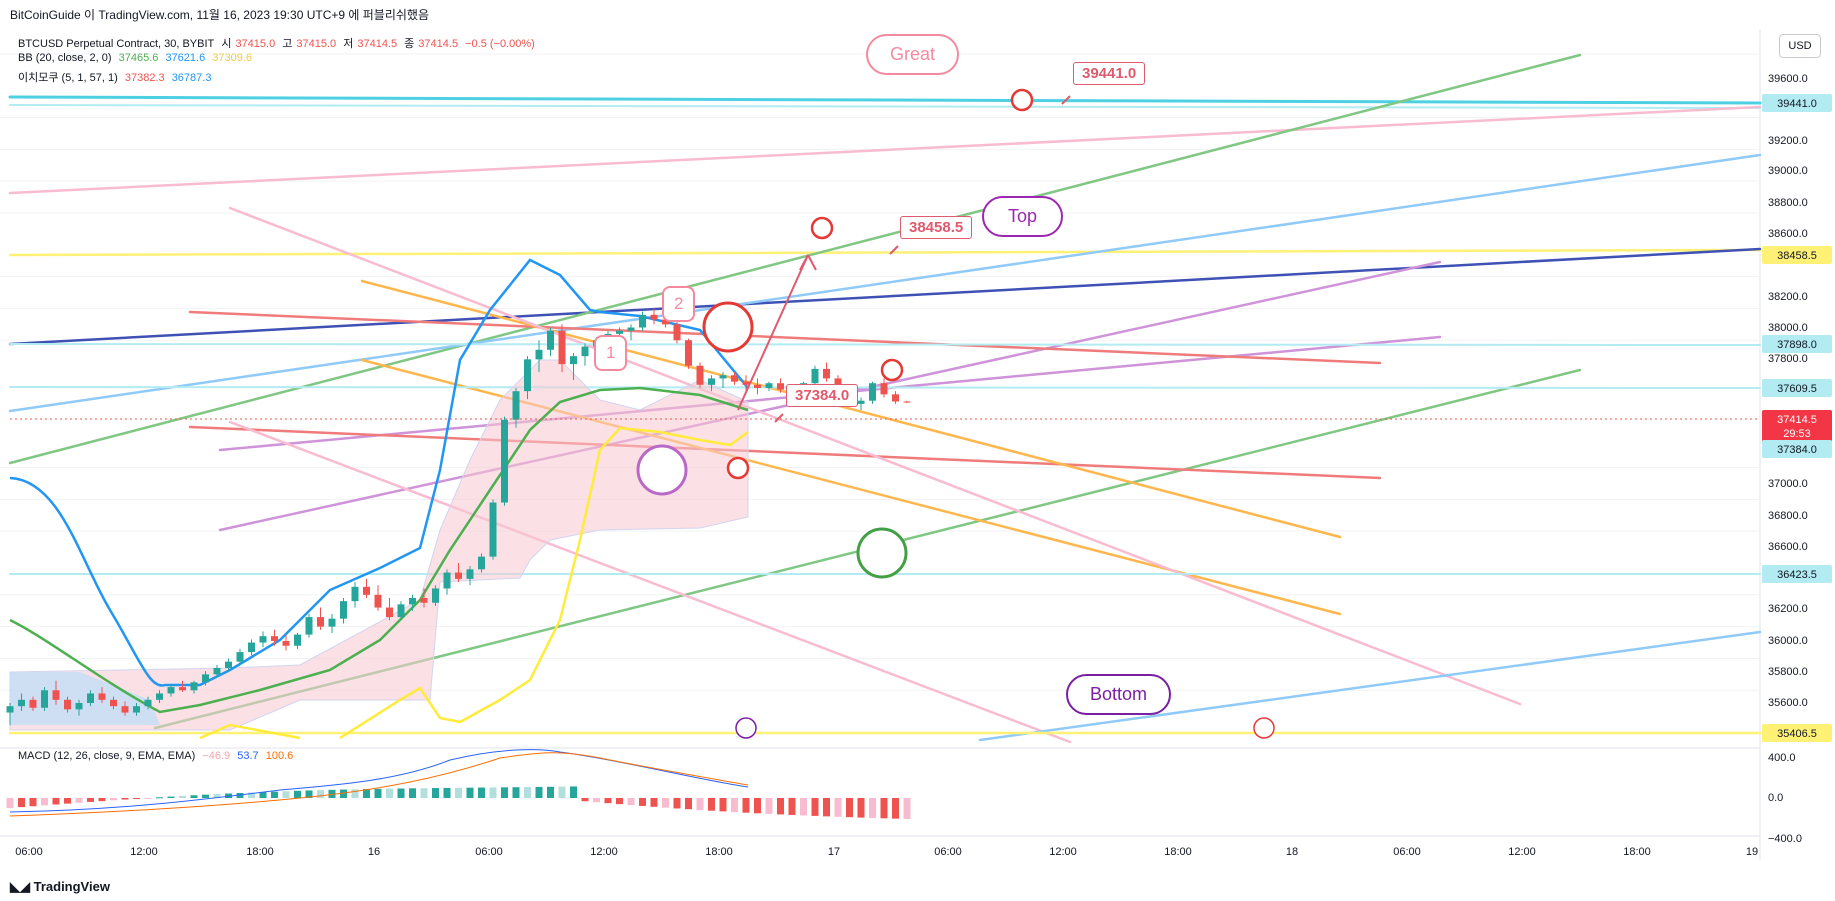  What do you see at coordinates (1788, 203) in the screenshot?
I see `price-tick: 38800.0` at bounding box center [1788, 203].